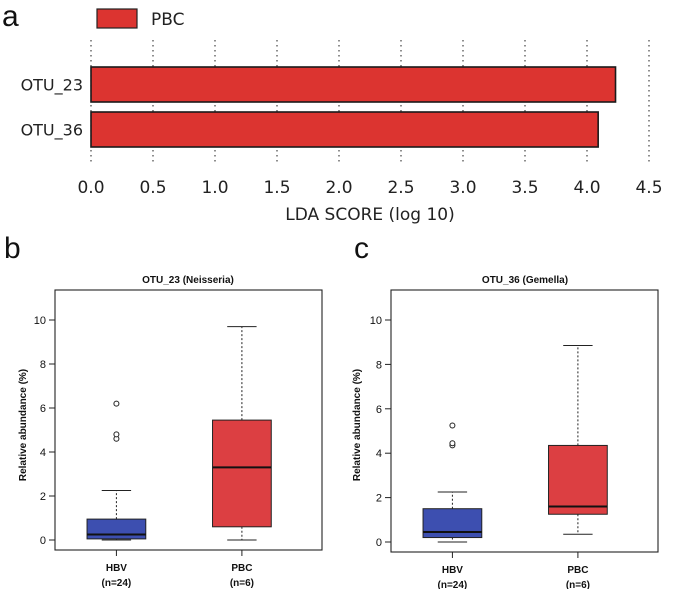 This screenshot has width=685, height=589. Describe the element at coordinates (462, 188) in the screenshot. I see `lda-tick-label: 3.0` at that location.